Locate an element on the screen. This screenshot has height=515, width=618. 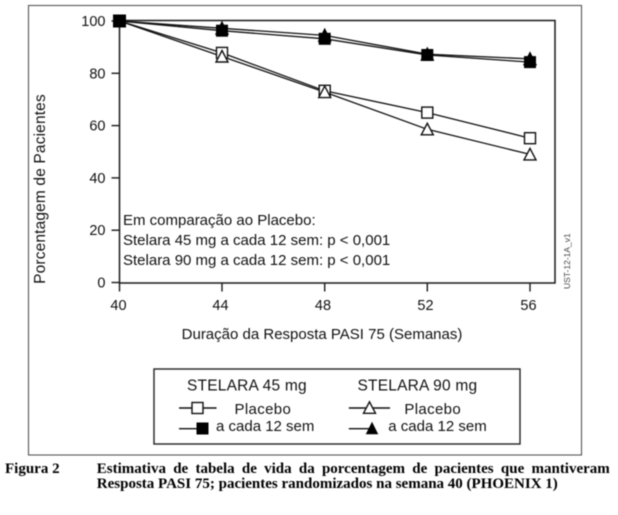
svg-text: 80 is located at coordinates (97, 74).